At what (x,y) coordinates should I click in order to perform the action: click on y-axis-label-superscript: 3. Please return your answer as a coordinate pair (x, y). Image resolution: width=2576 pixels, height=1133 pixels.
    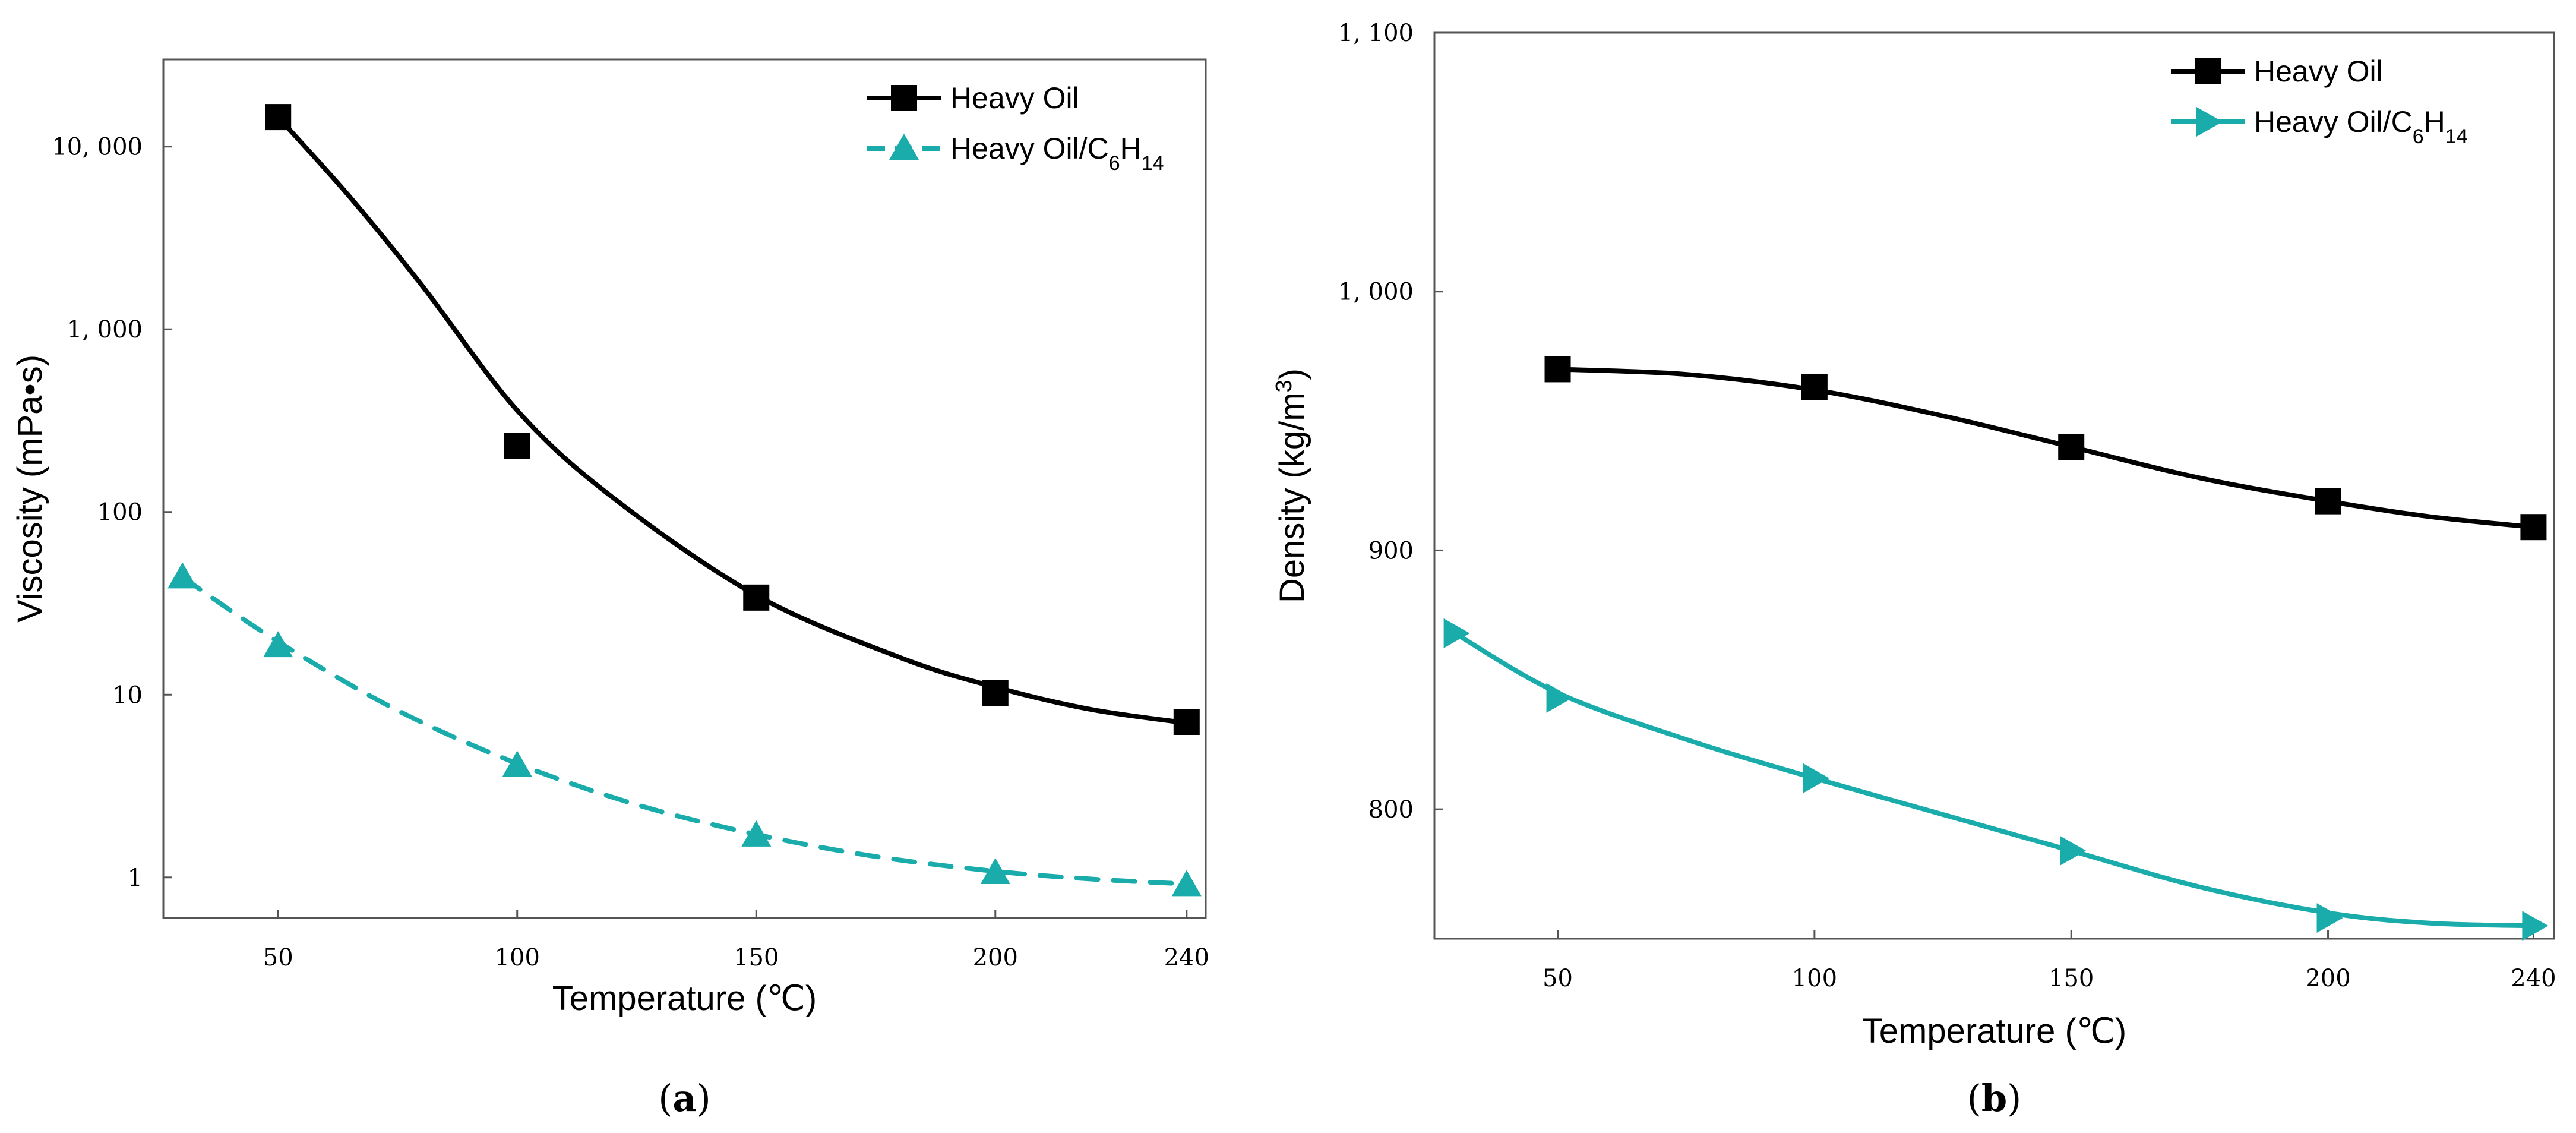
    Looking at the image, I should click on (1284, 386).